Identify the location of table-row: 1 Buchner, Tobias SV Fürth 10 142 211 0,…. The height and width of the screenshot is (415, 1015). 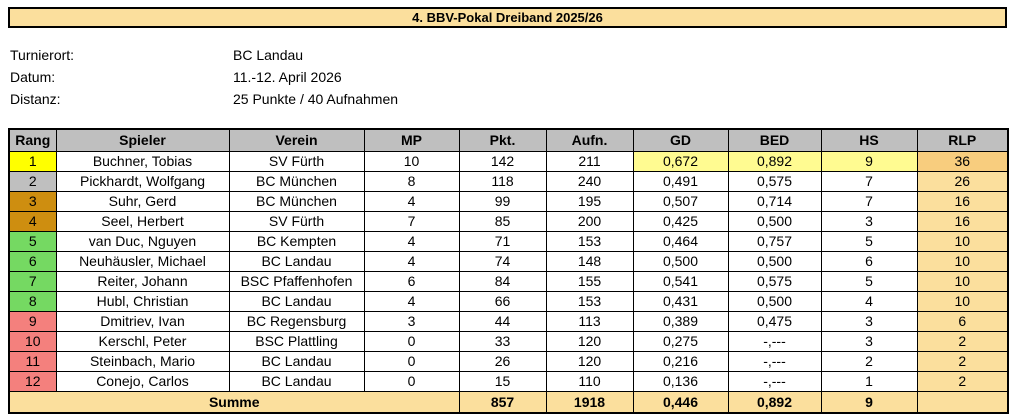
(508, 161).